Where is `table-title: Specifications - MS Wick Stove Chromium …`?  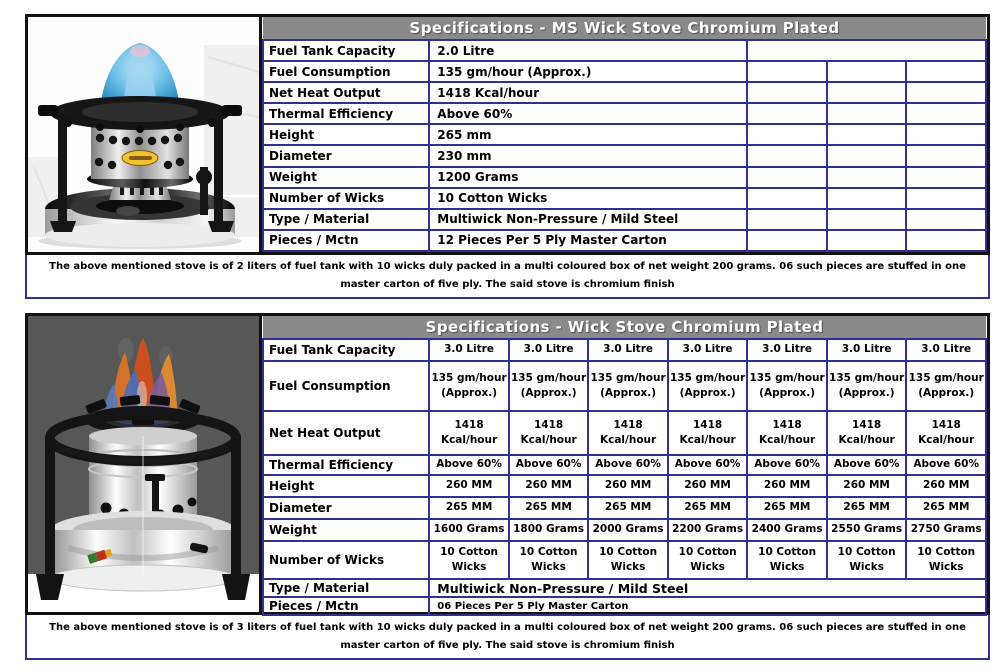 table-title: Specifications - MS Wick Stove Chromium … is located at coordinates (624, 29).